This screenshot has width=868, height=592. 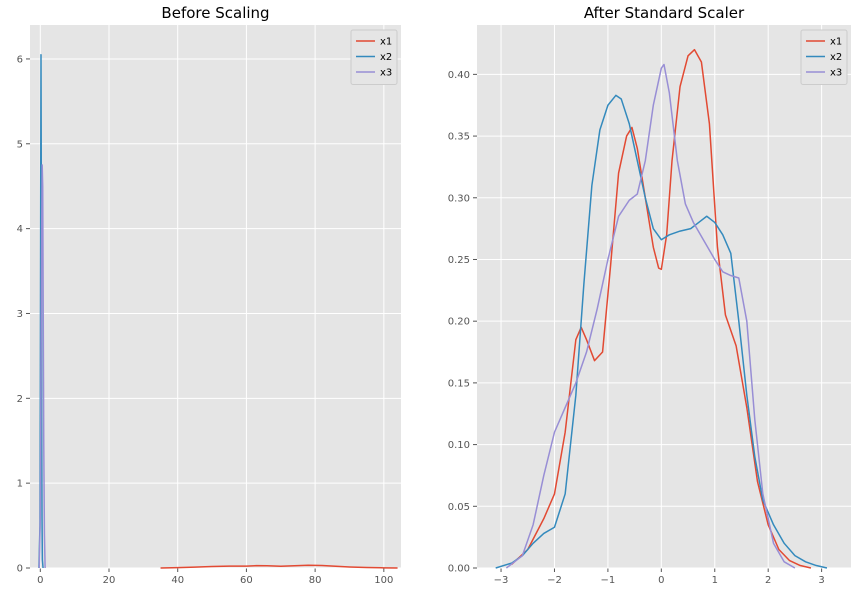 What do you see at coordinates (664, 13) in the screenshot?
I see `chart-title: After Standard Scaler` at bounding box center [664, 13].